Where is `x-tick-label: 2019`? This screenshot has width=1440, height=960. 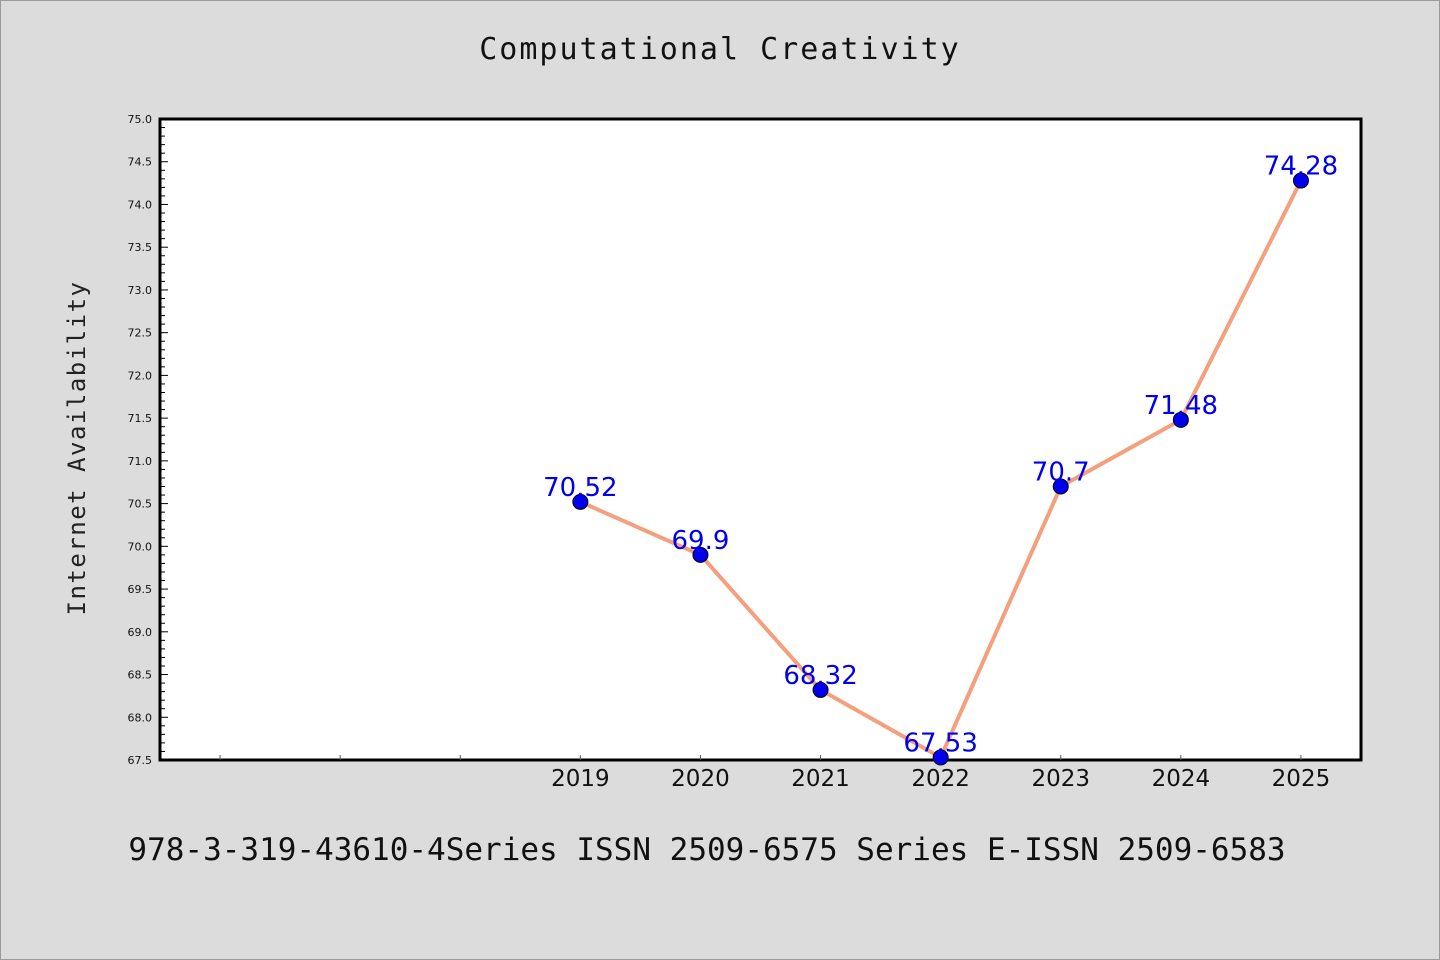
x-tick-label: 2019 is located at coordinates (580, 779).